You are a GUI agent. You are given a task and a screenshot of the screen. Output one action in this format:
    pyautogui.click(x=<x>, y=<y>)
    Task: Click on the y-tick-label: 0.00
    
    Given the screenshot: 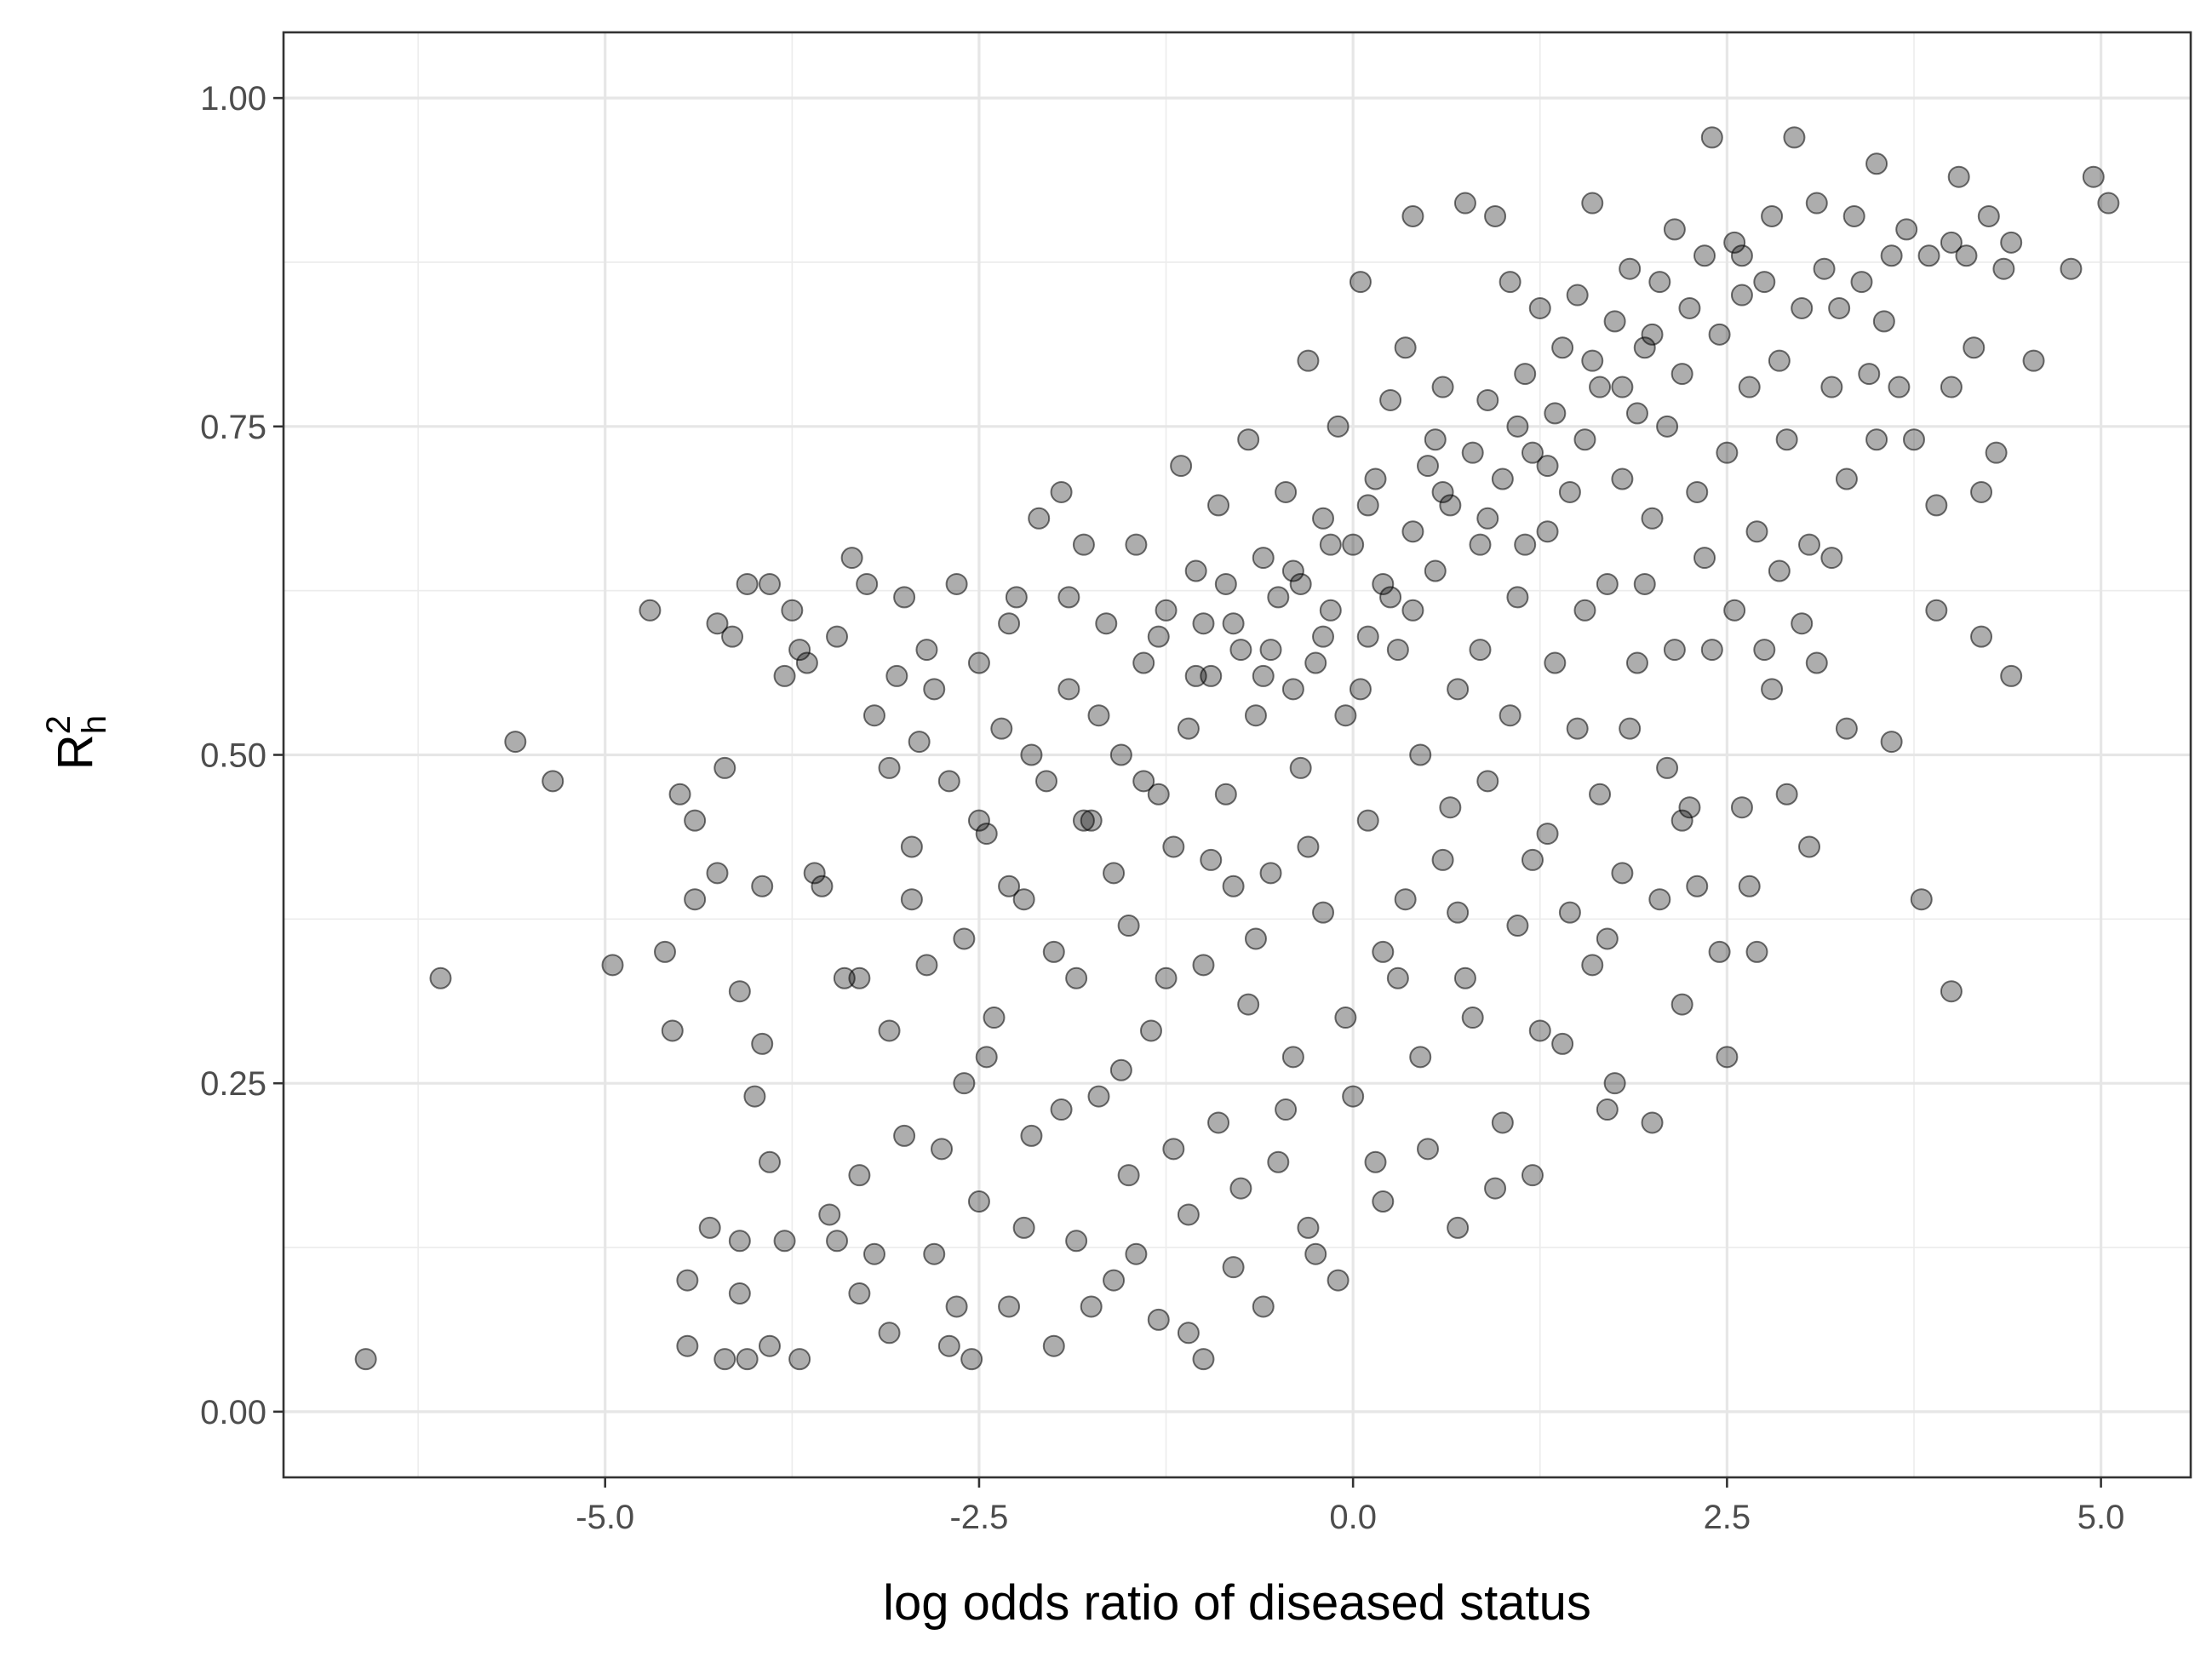 What is the action you would take?
    pyautogui.click(x=233, y=1413)
    